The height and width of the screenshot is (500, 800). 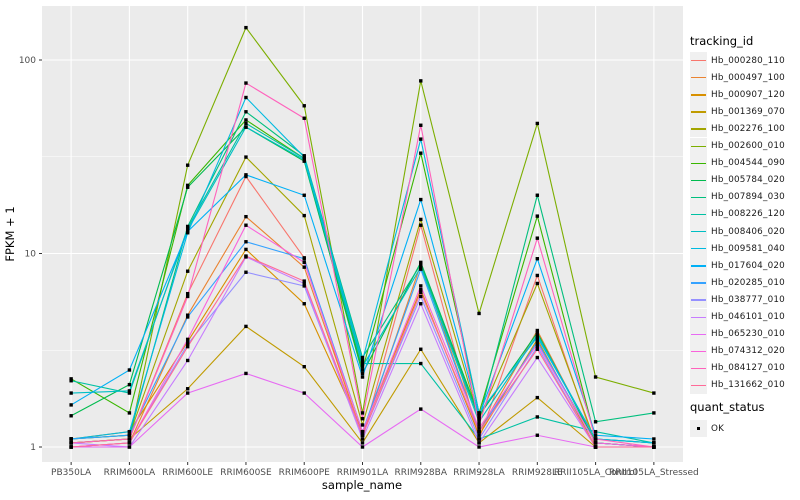 I want to click on x-tick-label: RRIM928LA, so click(x=479, y=473).